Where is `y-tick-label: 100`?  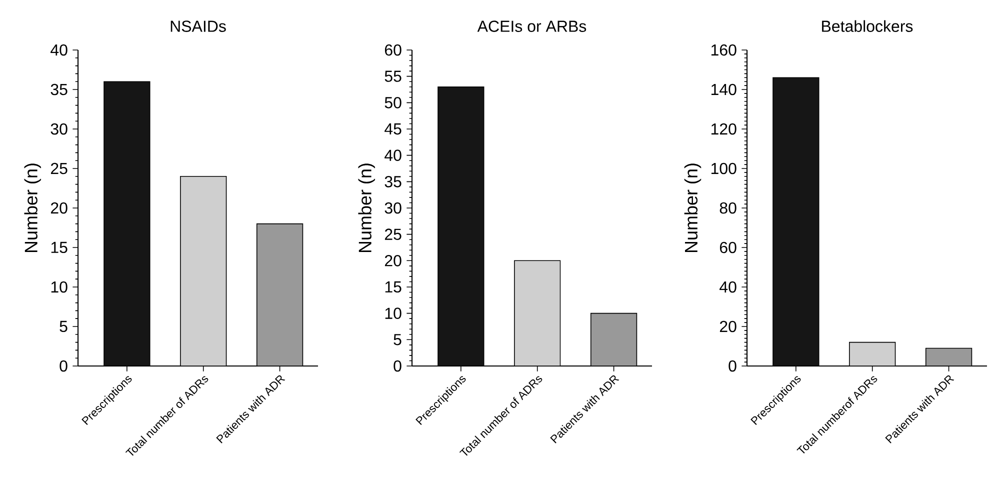
y-tick-label: 100 is located at coordinates (723, 168).